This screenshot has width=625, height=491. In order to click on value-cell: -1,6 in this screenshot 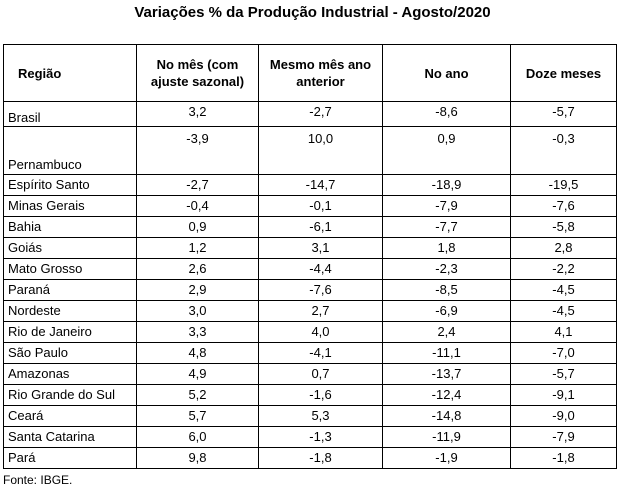, I will do `click(320, 395)`.